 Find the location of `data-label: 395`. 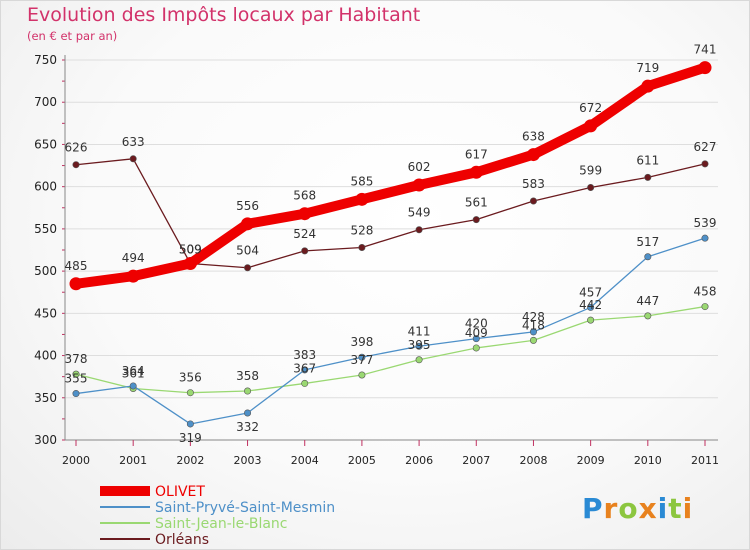

data-label: 395 is located at coordinates (419, 345).